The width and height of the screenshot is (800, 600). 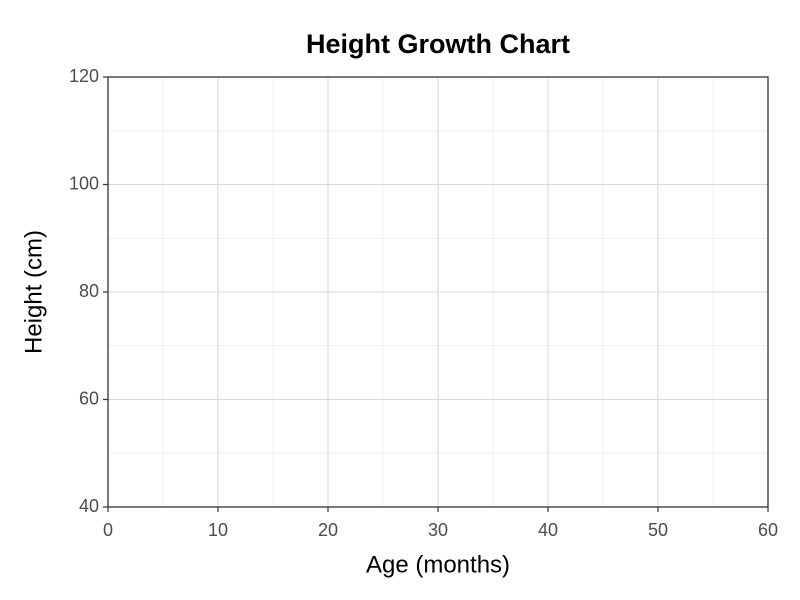 What do you see at coordinates (328, 530) in the screenshot?
I see `x-tick-label: 20` at bounding box center [328, 530].